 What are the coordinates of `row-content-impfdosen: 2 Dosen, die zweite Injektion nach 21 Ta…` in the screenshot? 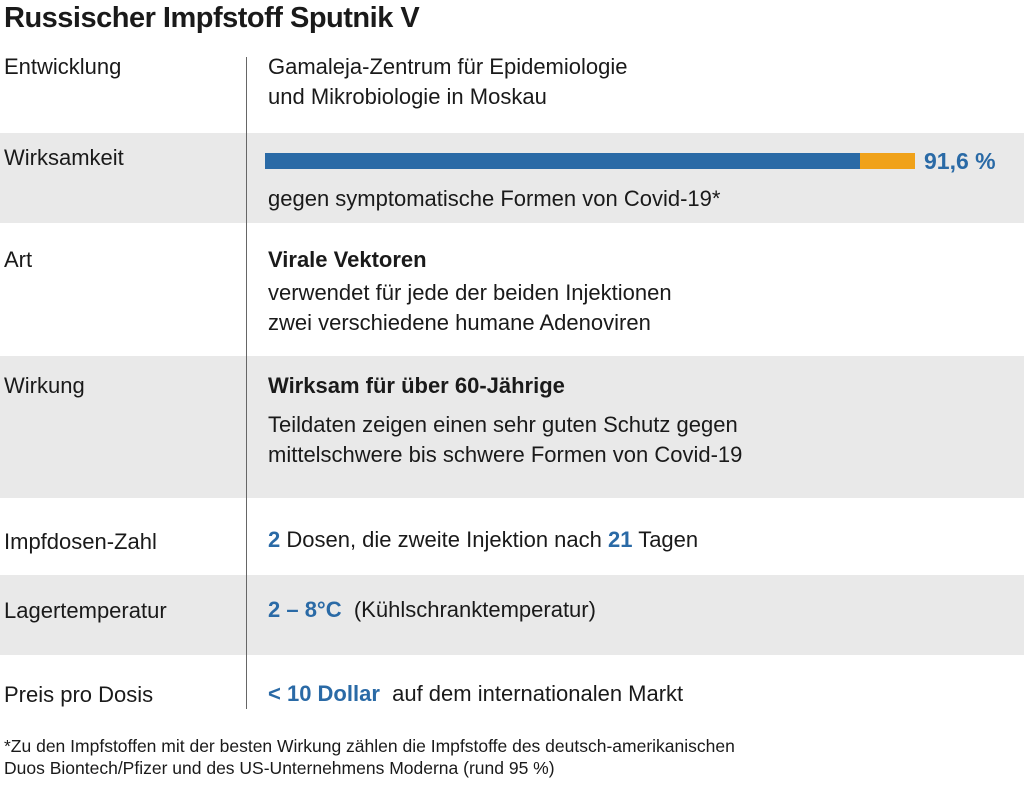 It's located at (483, 540).